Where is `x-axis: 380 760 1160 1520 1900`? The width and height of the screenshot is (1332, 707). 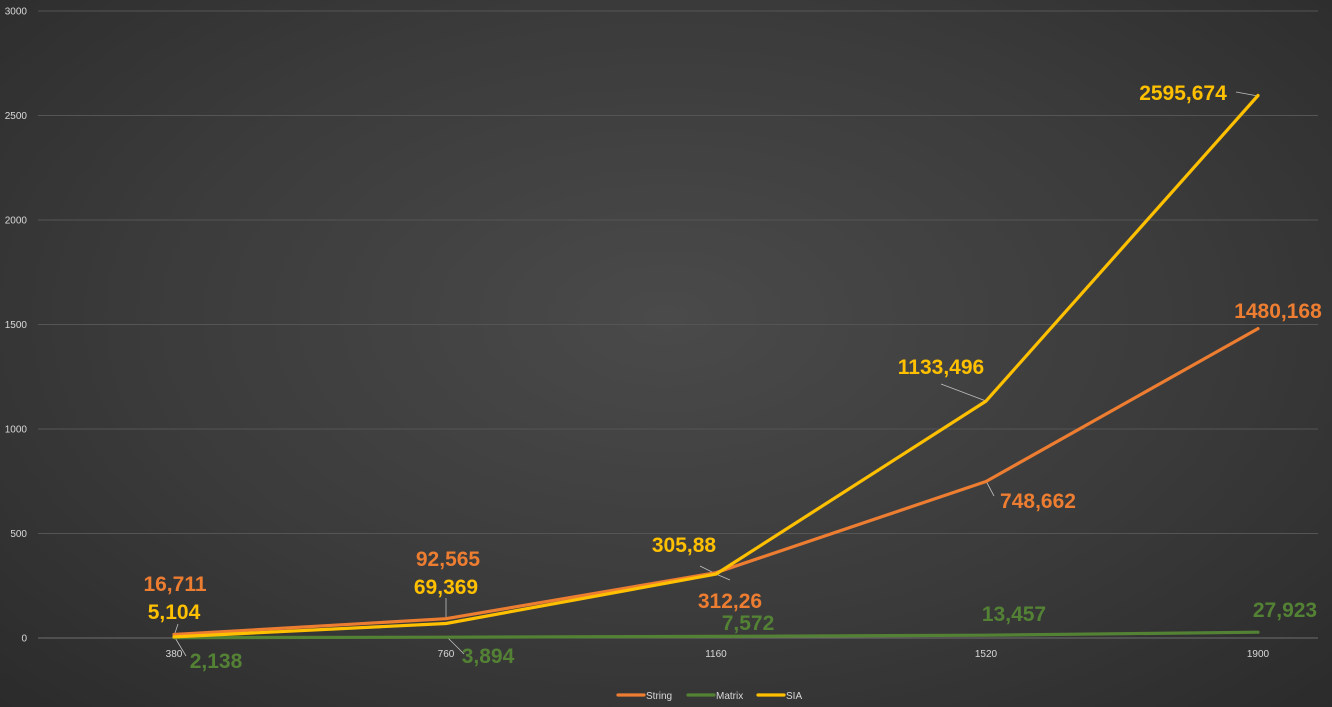 x-axis: 380 760 1160 1520 1900 is located at coordinates (718, 654).